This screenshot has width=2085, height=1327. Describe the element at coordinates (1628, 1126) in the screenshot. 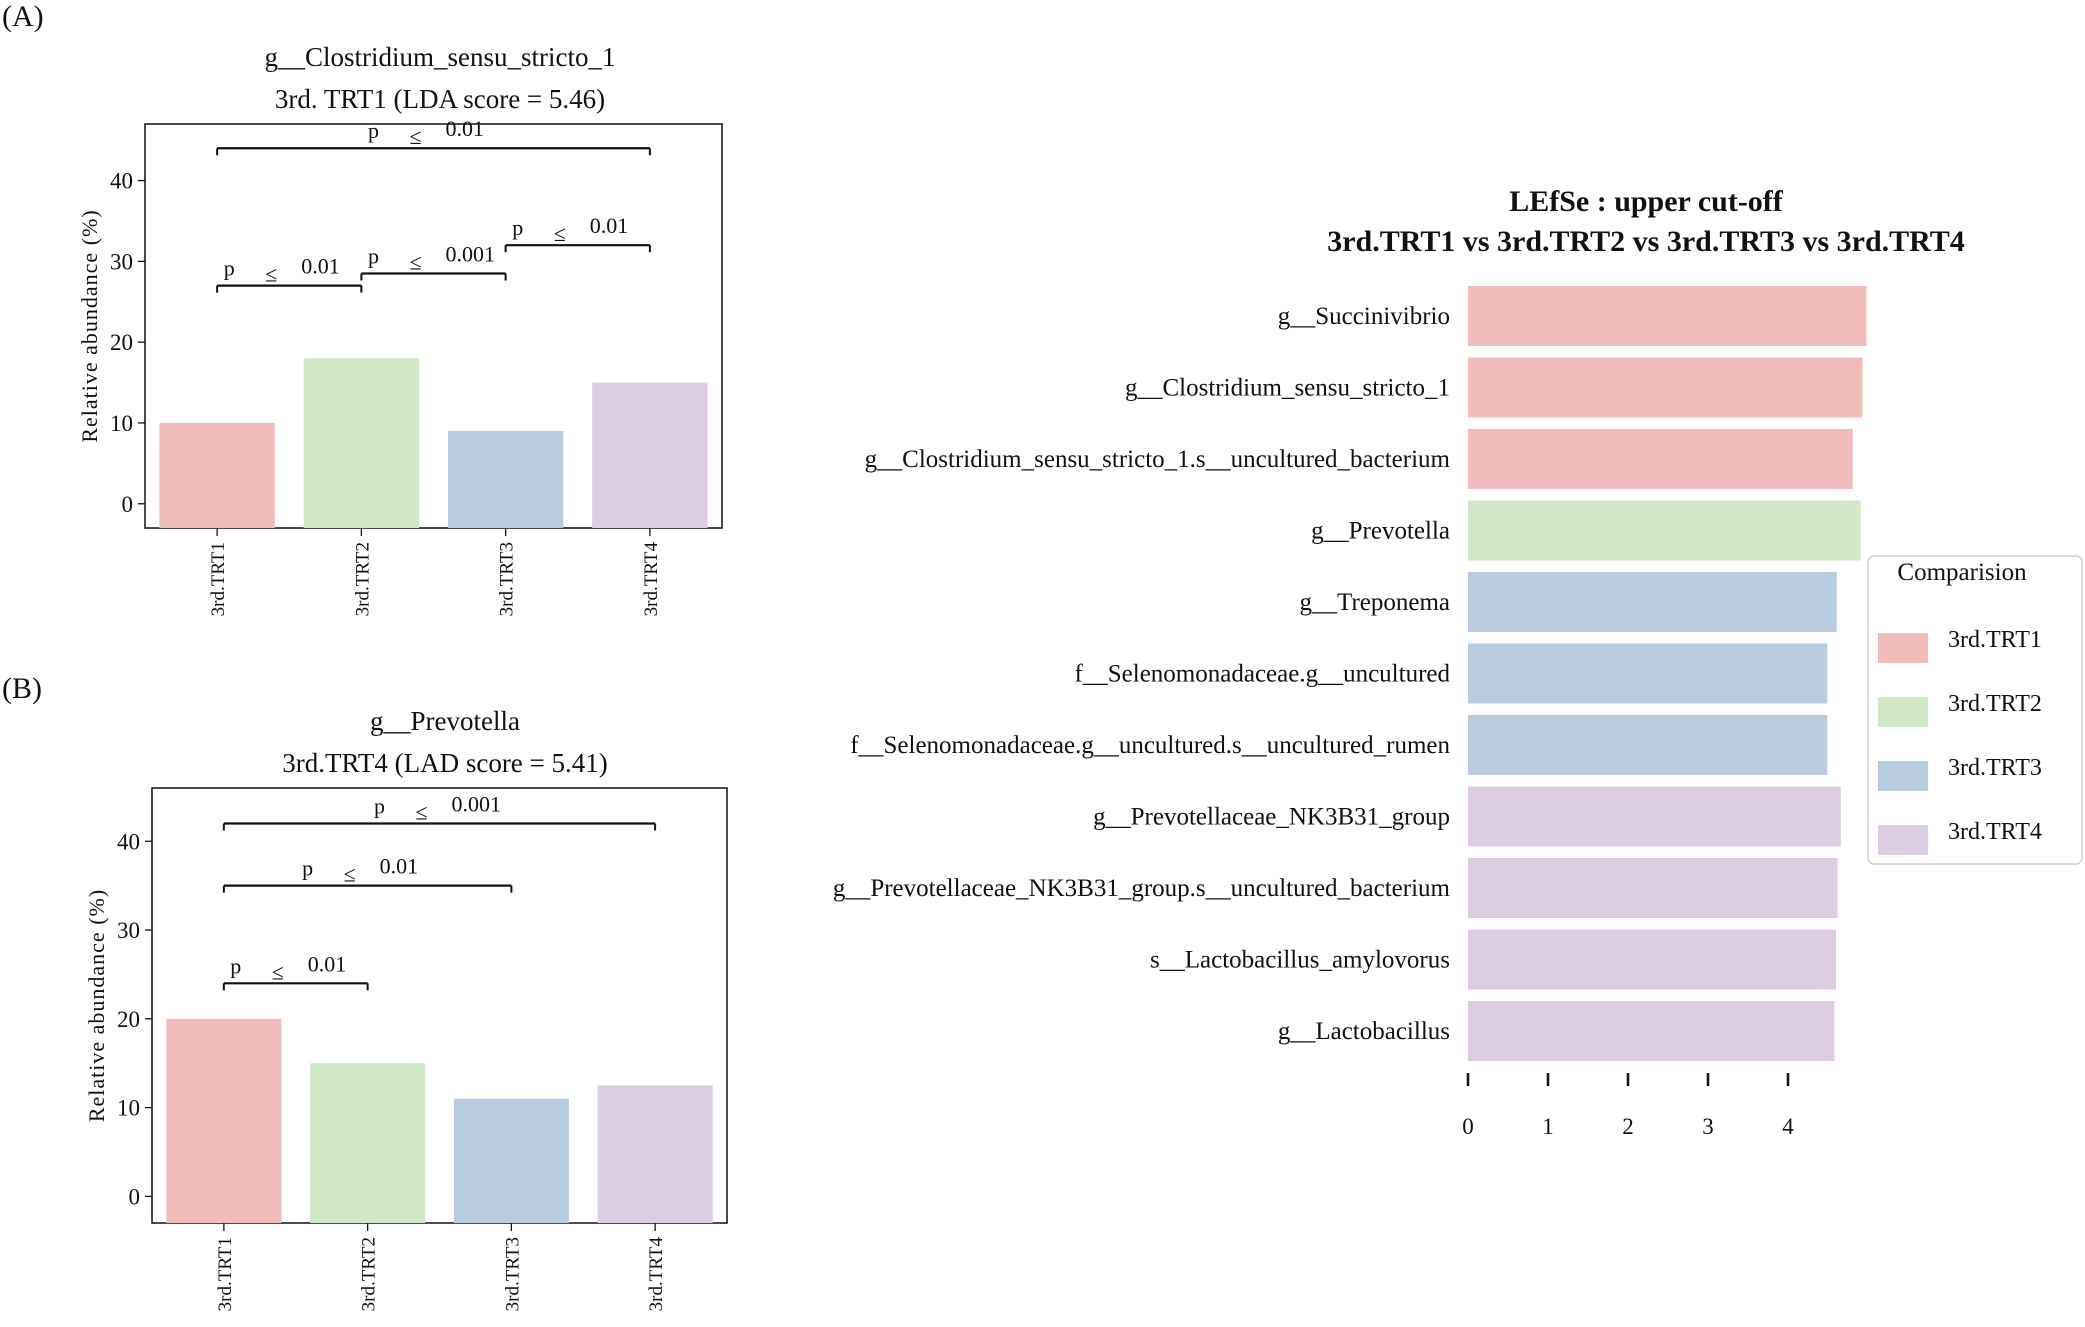

I see `x-tick-label: 2` at that location.